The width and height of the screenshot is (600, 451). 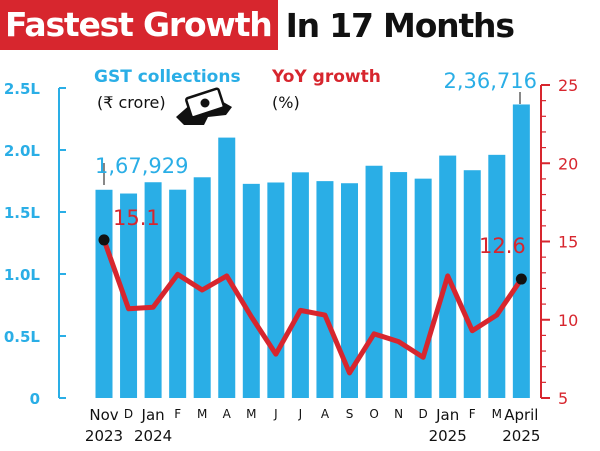 What do you see at coordinates (22, 89) in the screenshot?
I see `left-axis-tick-label: 2.5L` at bounding box center [22, 89].